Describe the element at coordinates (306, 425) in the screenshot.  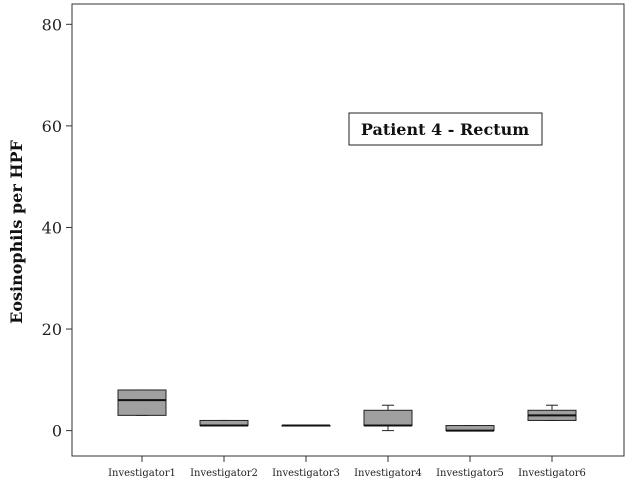
I see `box-investigator3` at that location.